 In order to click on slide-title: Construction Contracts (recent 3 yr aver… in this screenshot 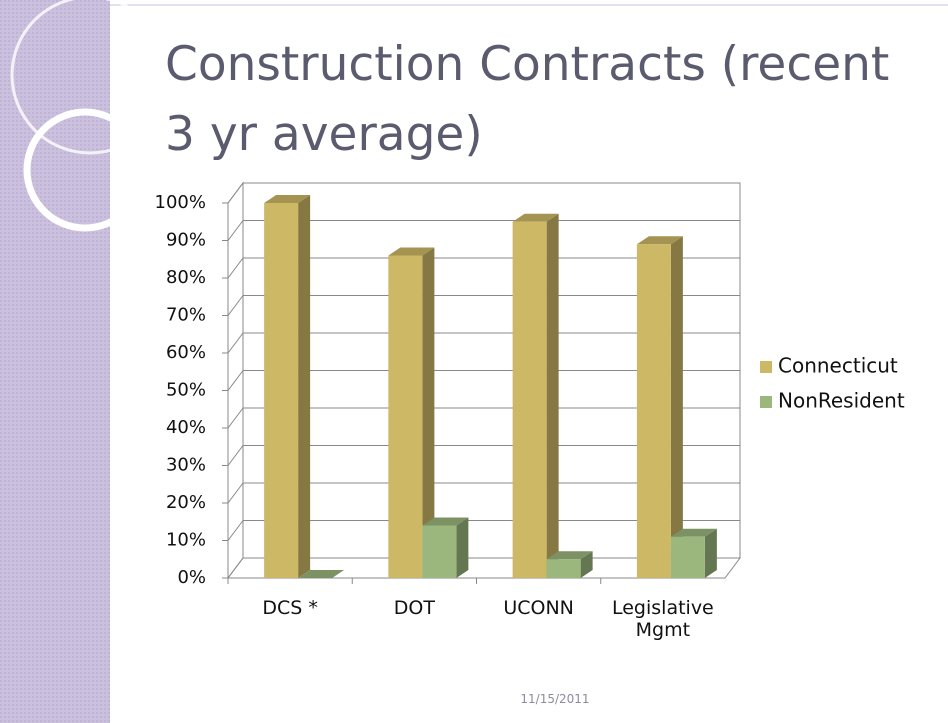, I will do `click(527, 99)`.